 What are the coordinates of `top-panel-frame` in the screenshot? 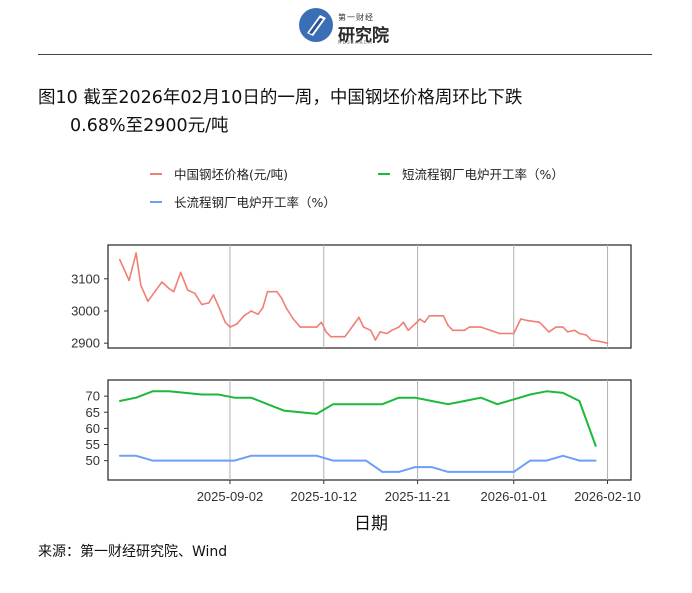 It's located at (369, 296).